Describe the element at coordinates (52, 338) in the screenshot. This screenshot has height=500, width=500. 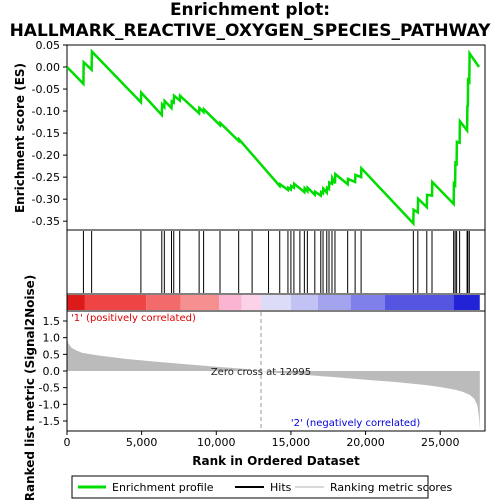
I see `metric-y-tick-label: 1.0` at that location.